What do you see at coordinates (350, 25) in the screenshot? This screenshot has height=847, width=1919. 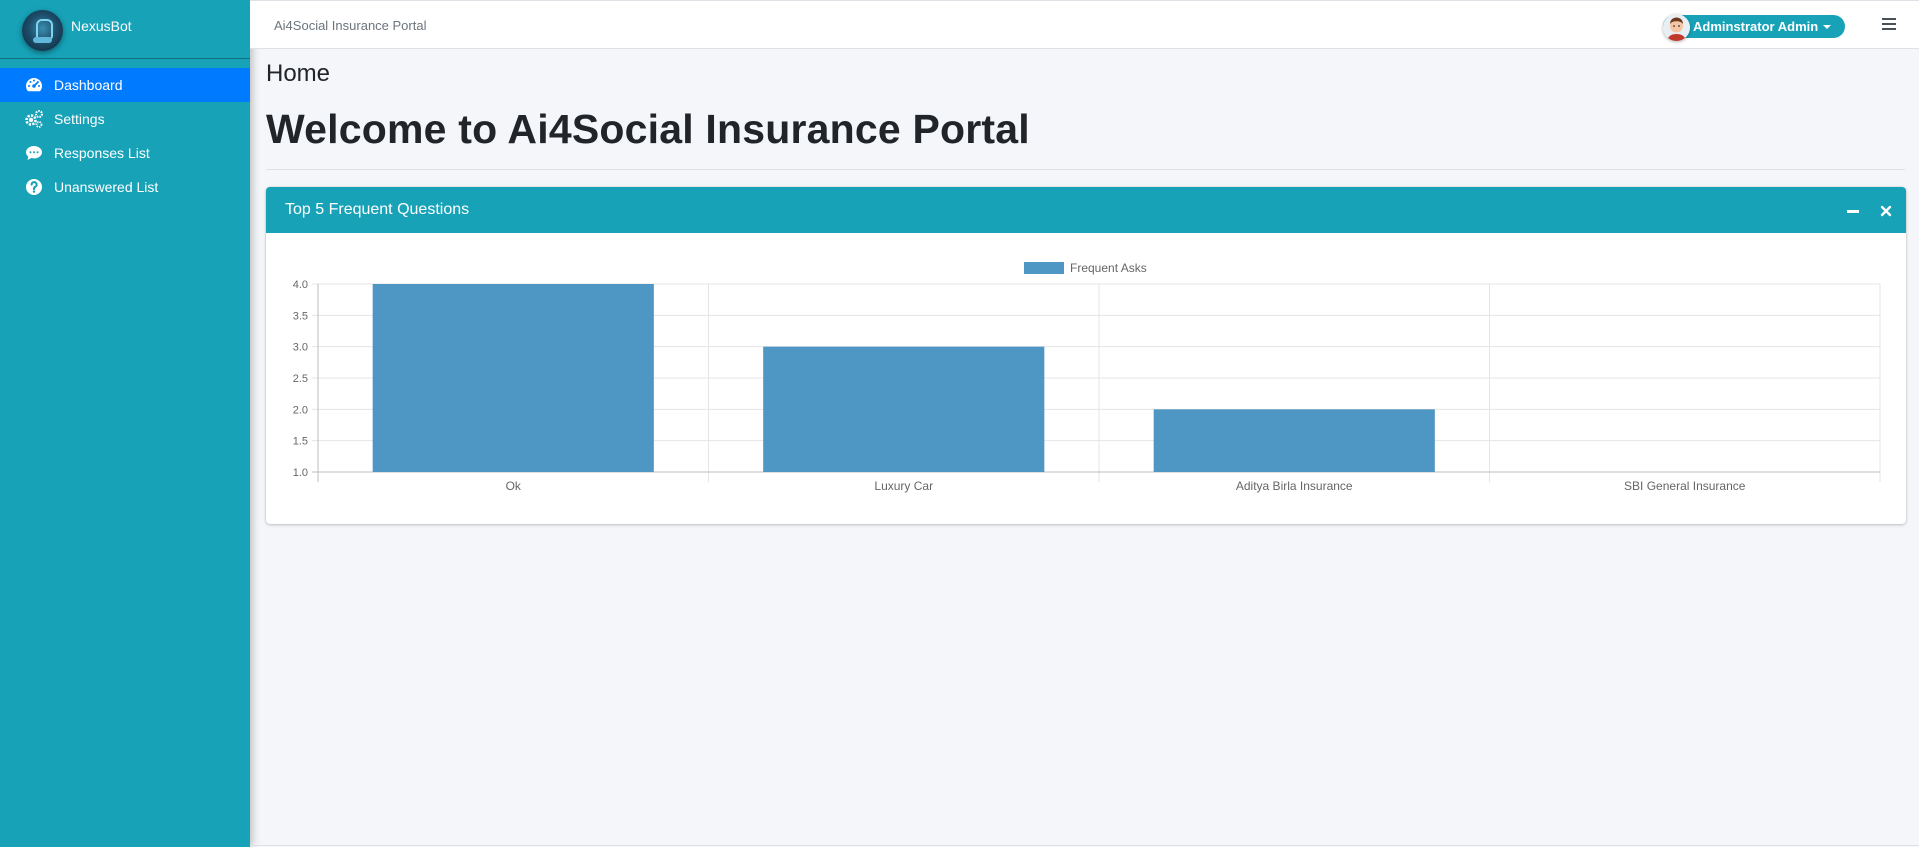 I see `portal-title: Ai4Social Insurance Portal` at bounding box center [350, 25].